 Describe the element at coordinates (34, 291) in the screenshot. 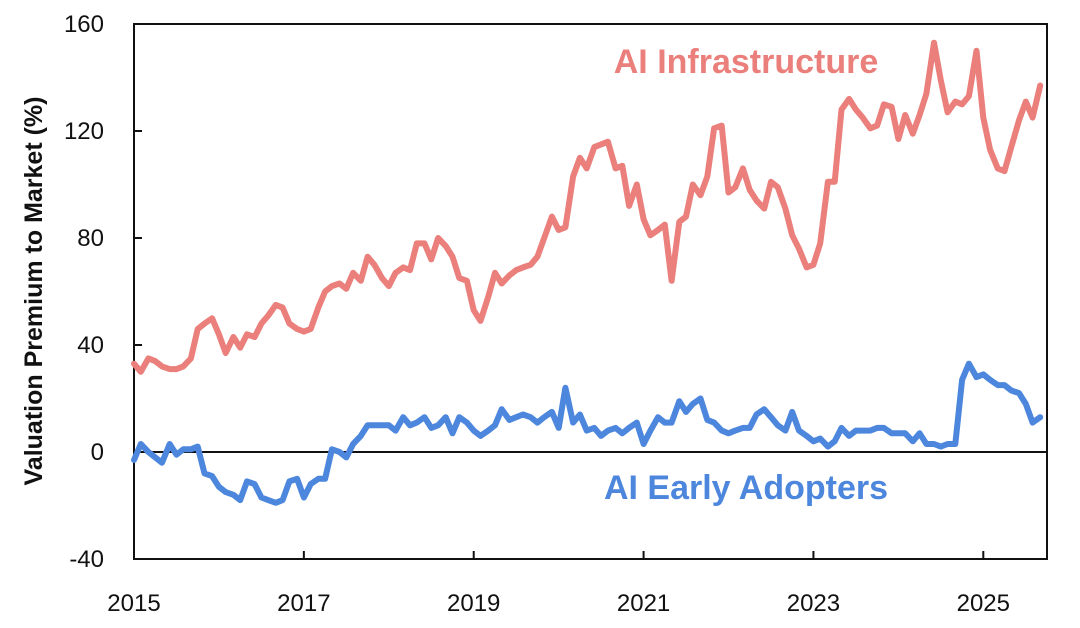

I see `y-axis-label: Valuation Premium to Market (%)` at that location.